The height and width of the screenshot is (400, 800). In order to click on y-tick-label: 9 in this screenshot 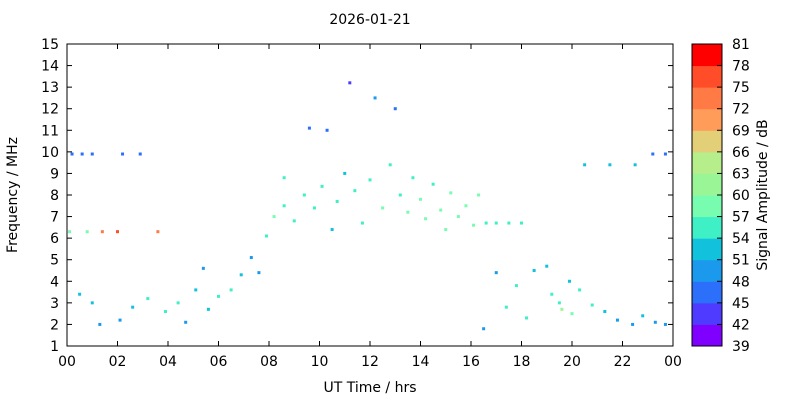, I will do `click(54, 174)`.